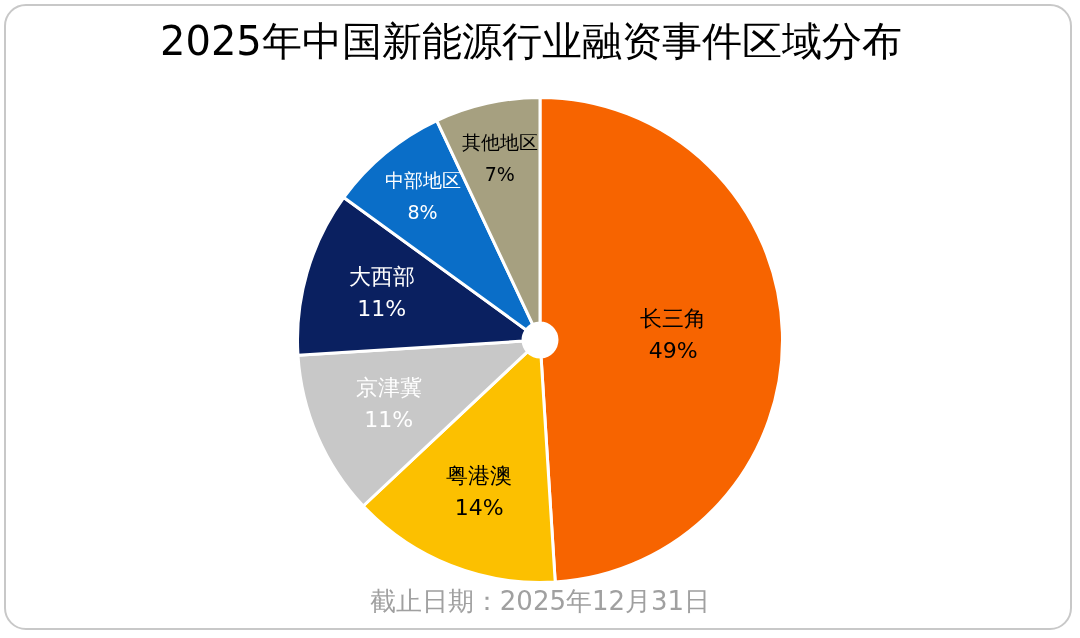 The height and width of the screenshot is (638, 1080). I want to click on data-label: 8%, so click(422, 211).